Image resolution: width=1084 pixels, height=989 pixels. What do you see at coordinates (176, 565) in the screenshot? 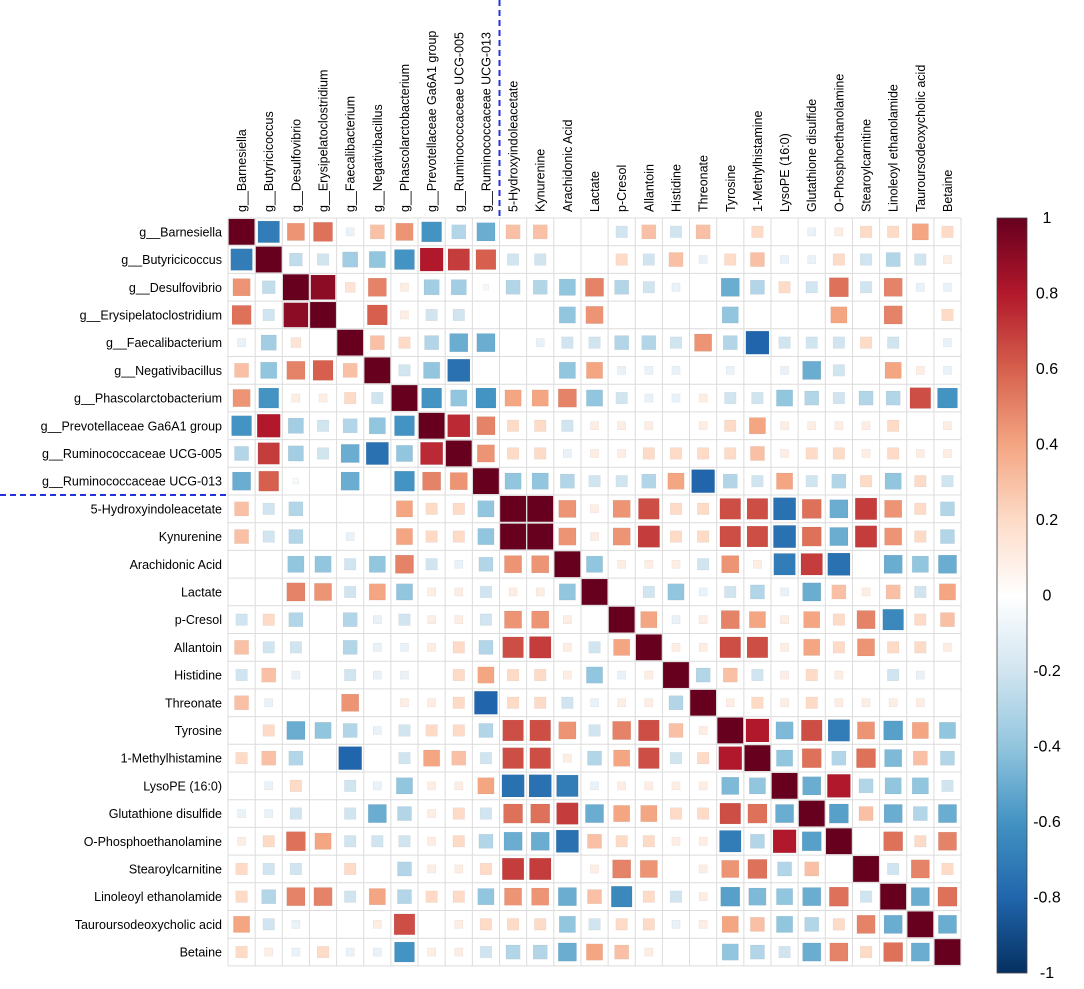
I see `row-label: Arachidonic Acid` at bounding box center [176, 565].